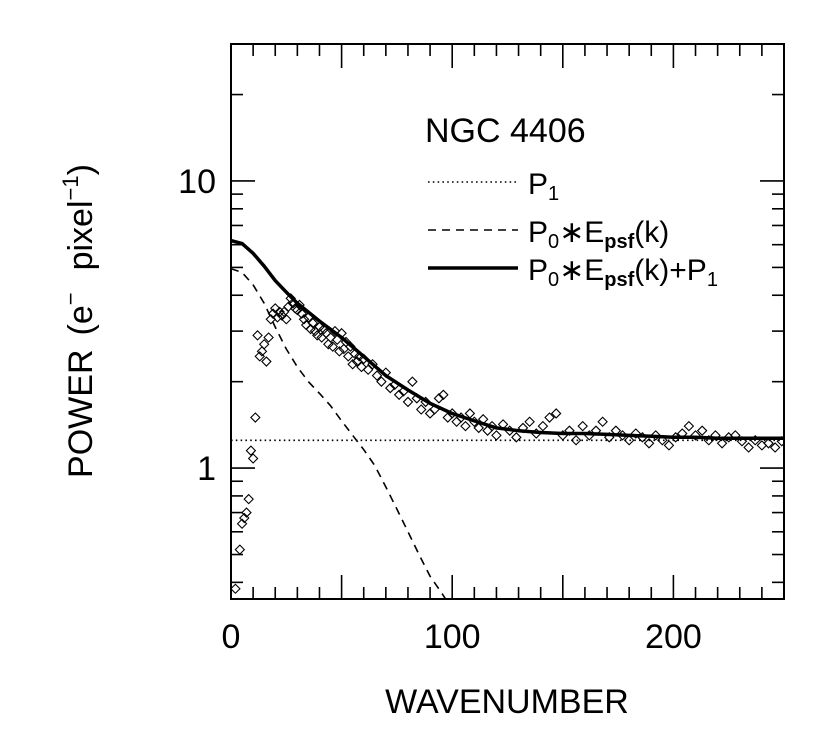  I want to click on chart-title: NGC 4406, so click(505, 131).